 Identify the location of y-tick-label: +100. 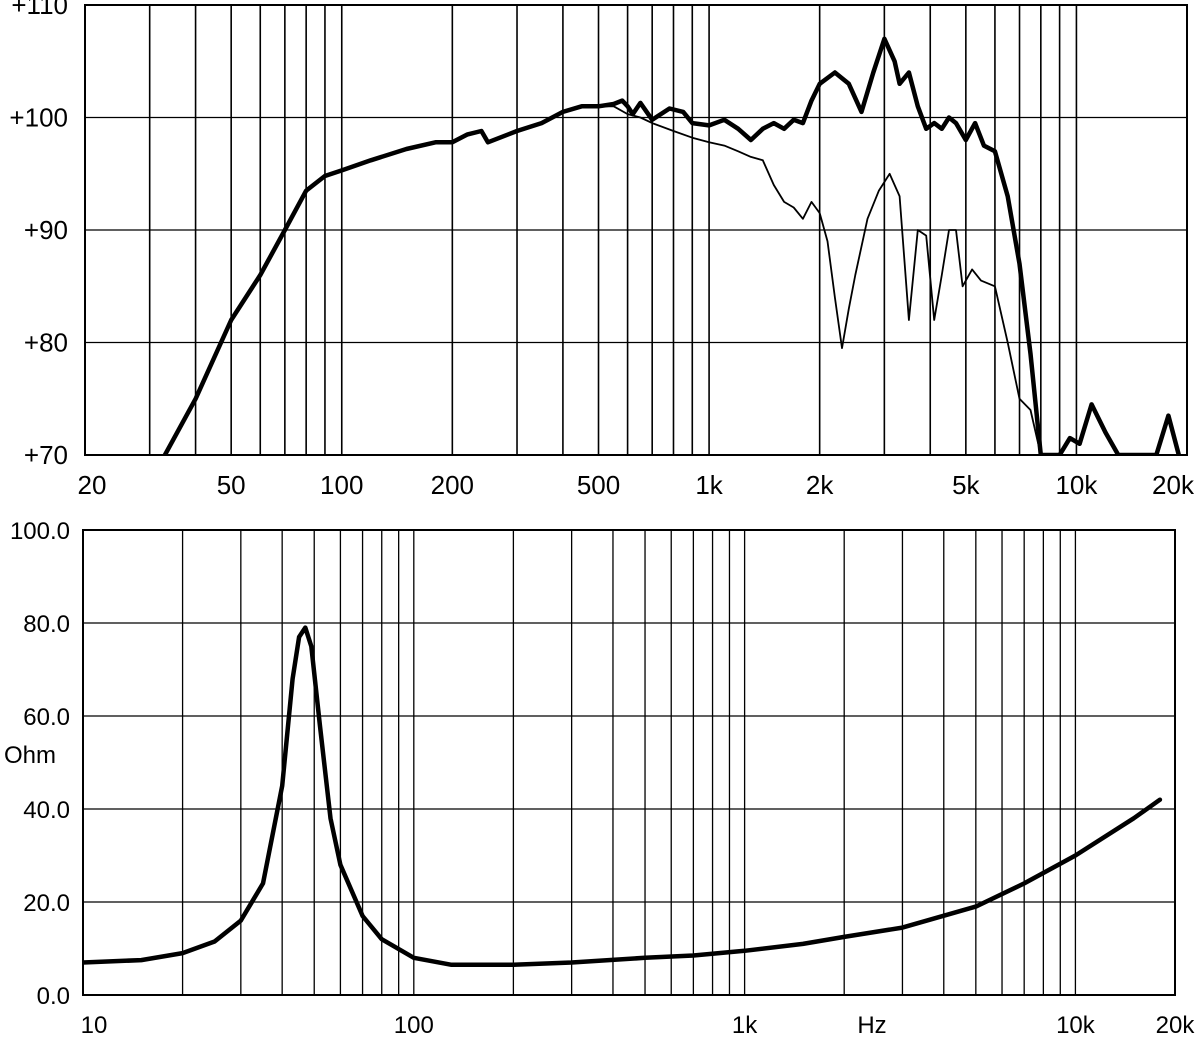
(38, 118).